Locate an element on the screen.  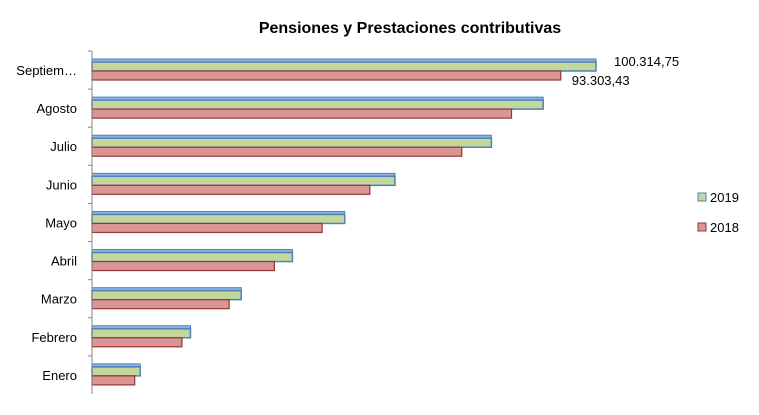
legend-label-2019: 2019 is located at coordinates (724, 197).